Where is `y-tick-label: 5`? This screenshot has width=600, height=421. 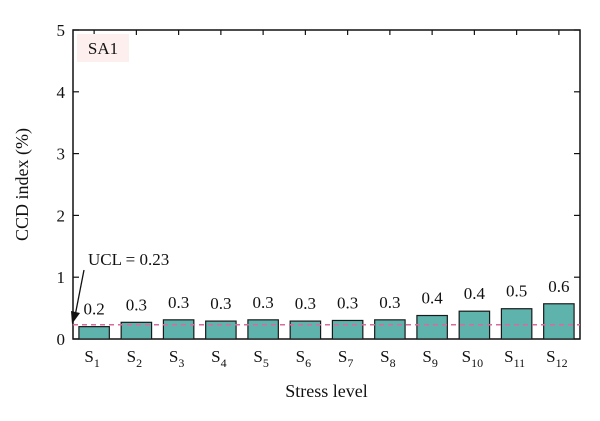 y-tick-label: 5 is located at coordinates (61, 30).